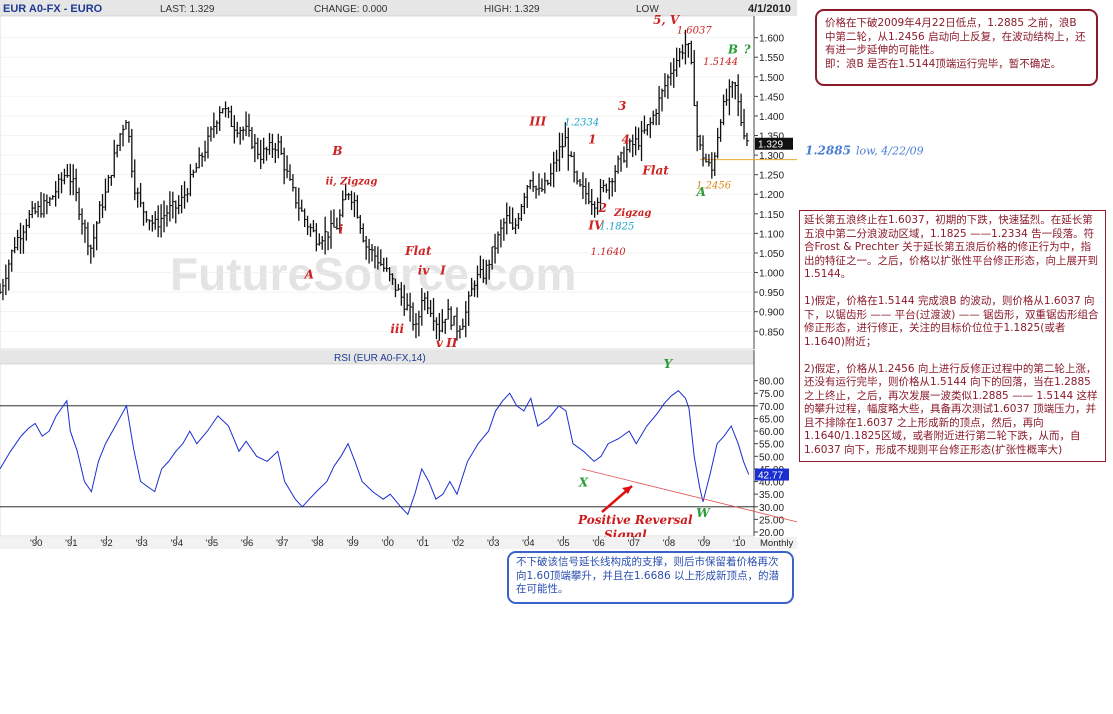 The image size is (1113, 714). I want to click on signal-label-line1: Positive Reversal, so click(635, 520).